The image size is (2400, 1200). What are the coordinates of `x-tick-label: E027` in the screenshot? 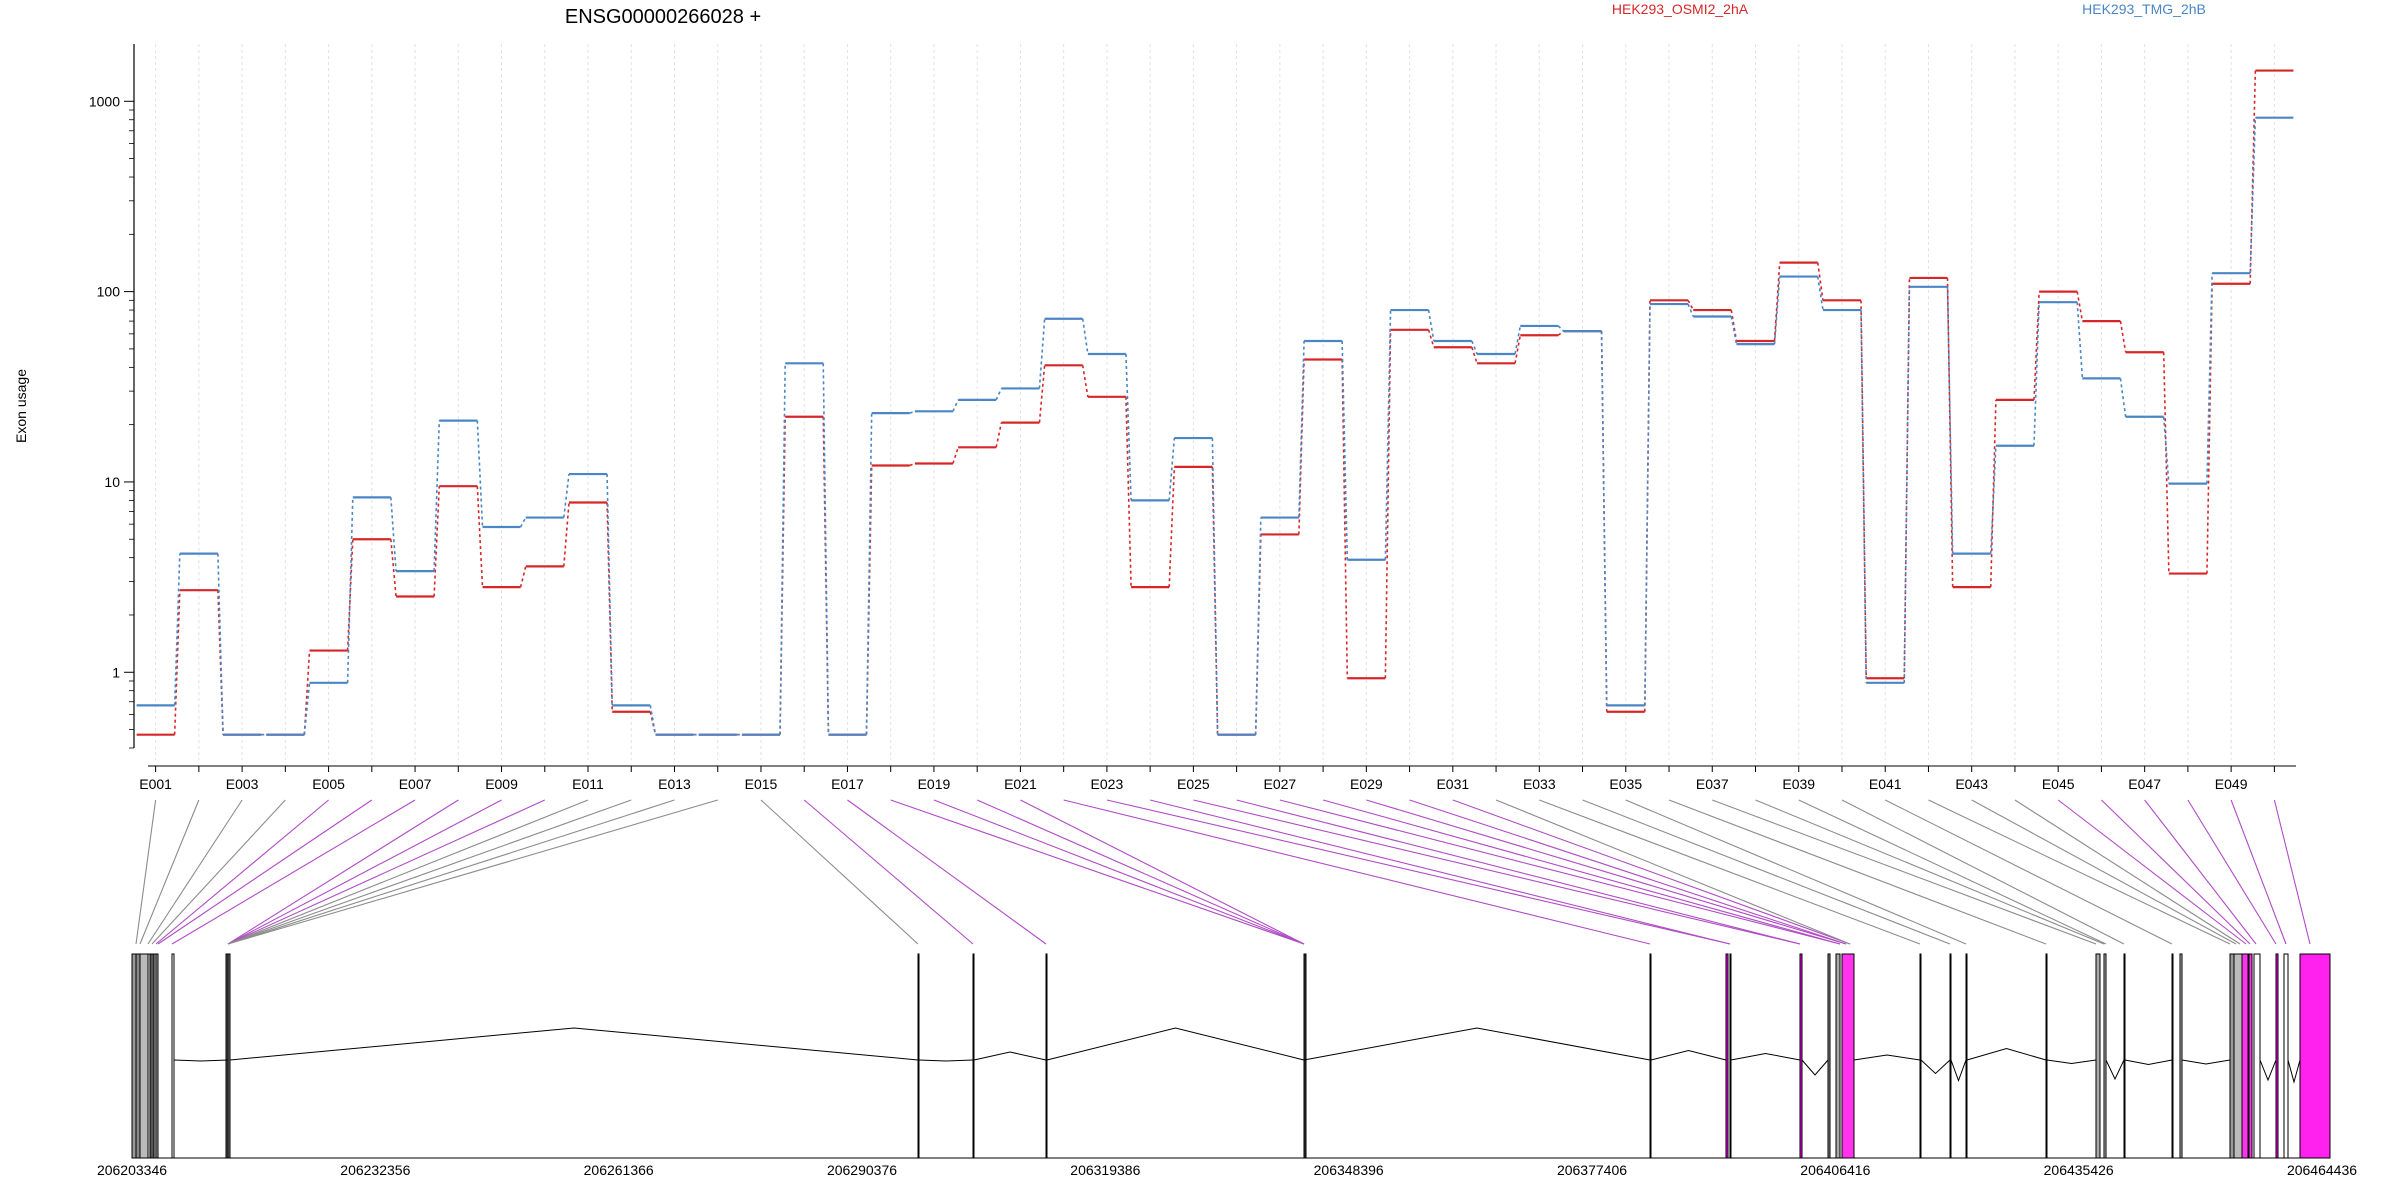 It's located at (1280, 784).